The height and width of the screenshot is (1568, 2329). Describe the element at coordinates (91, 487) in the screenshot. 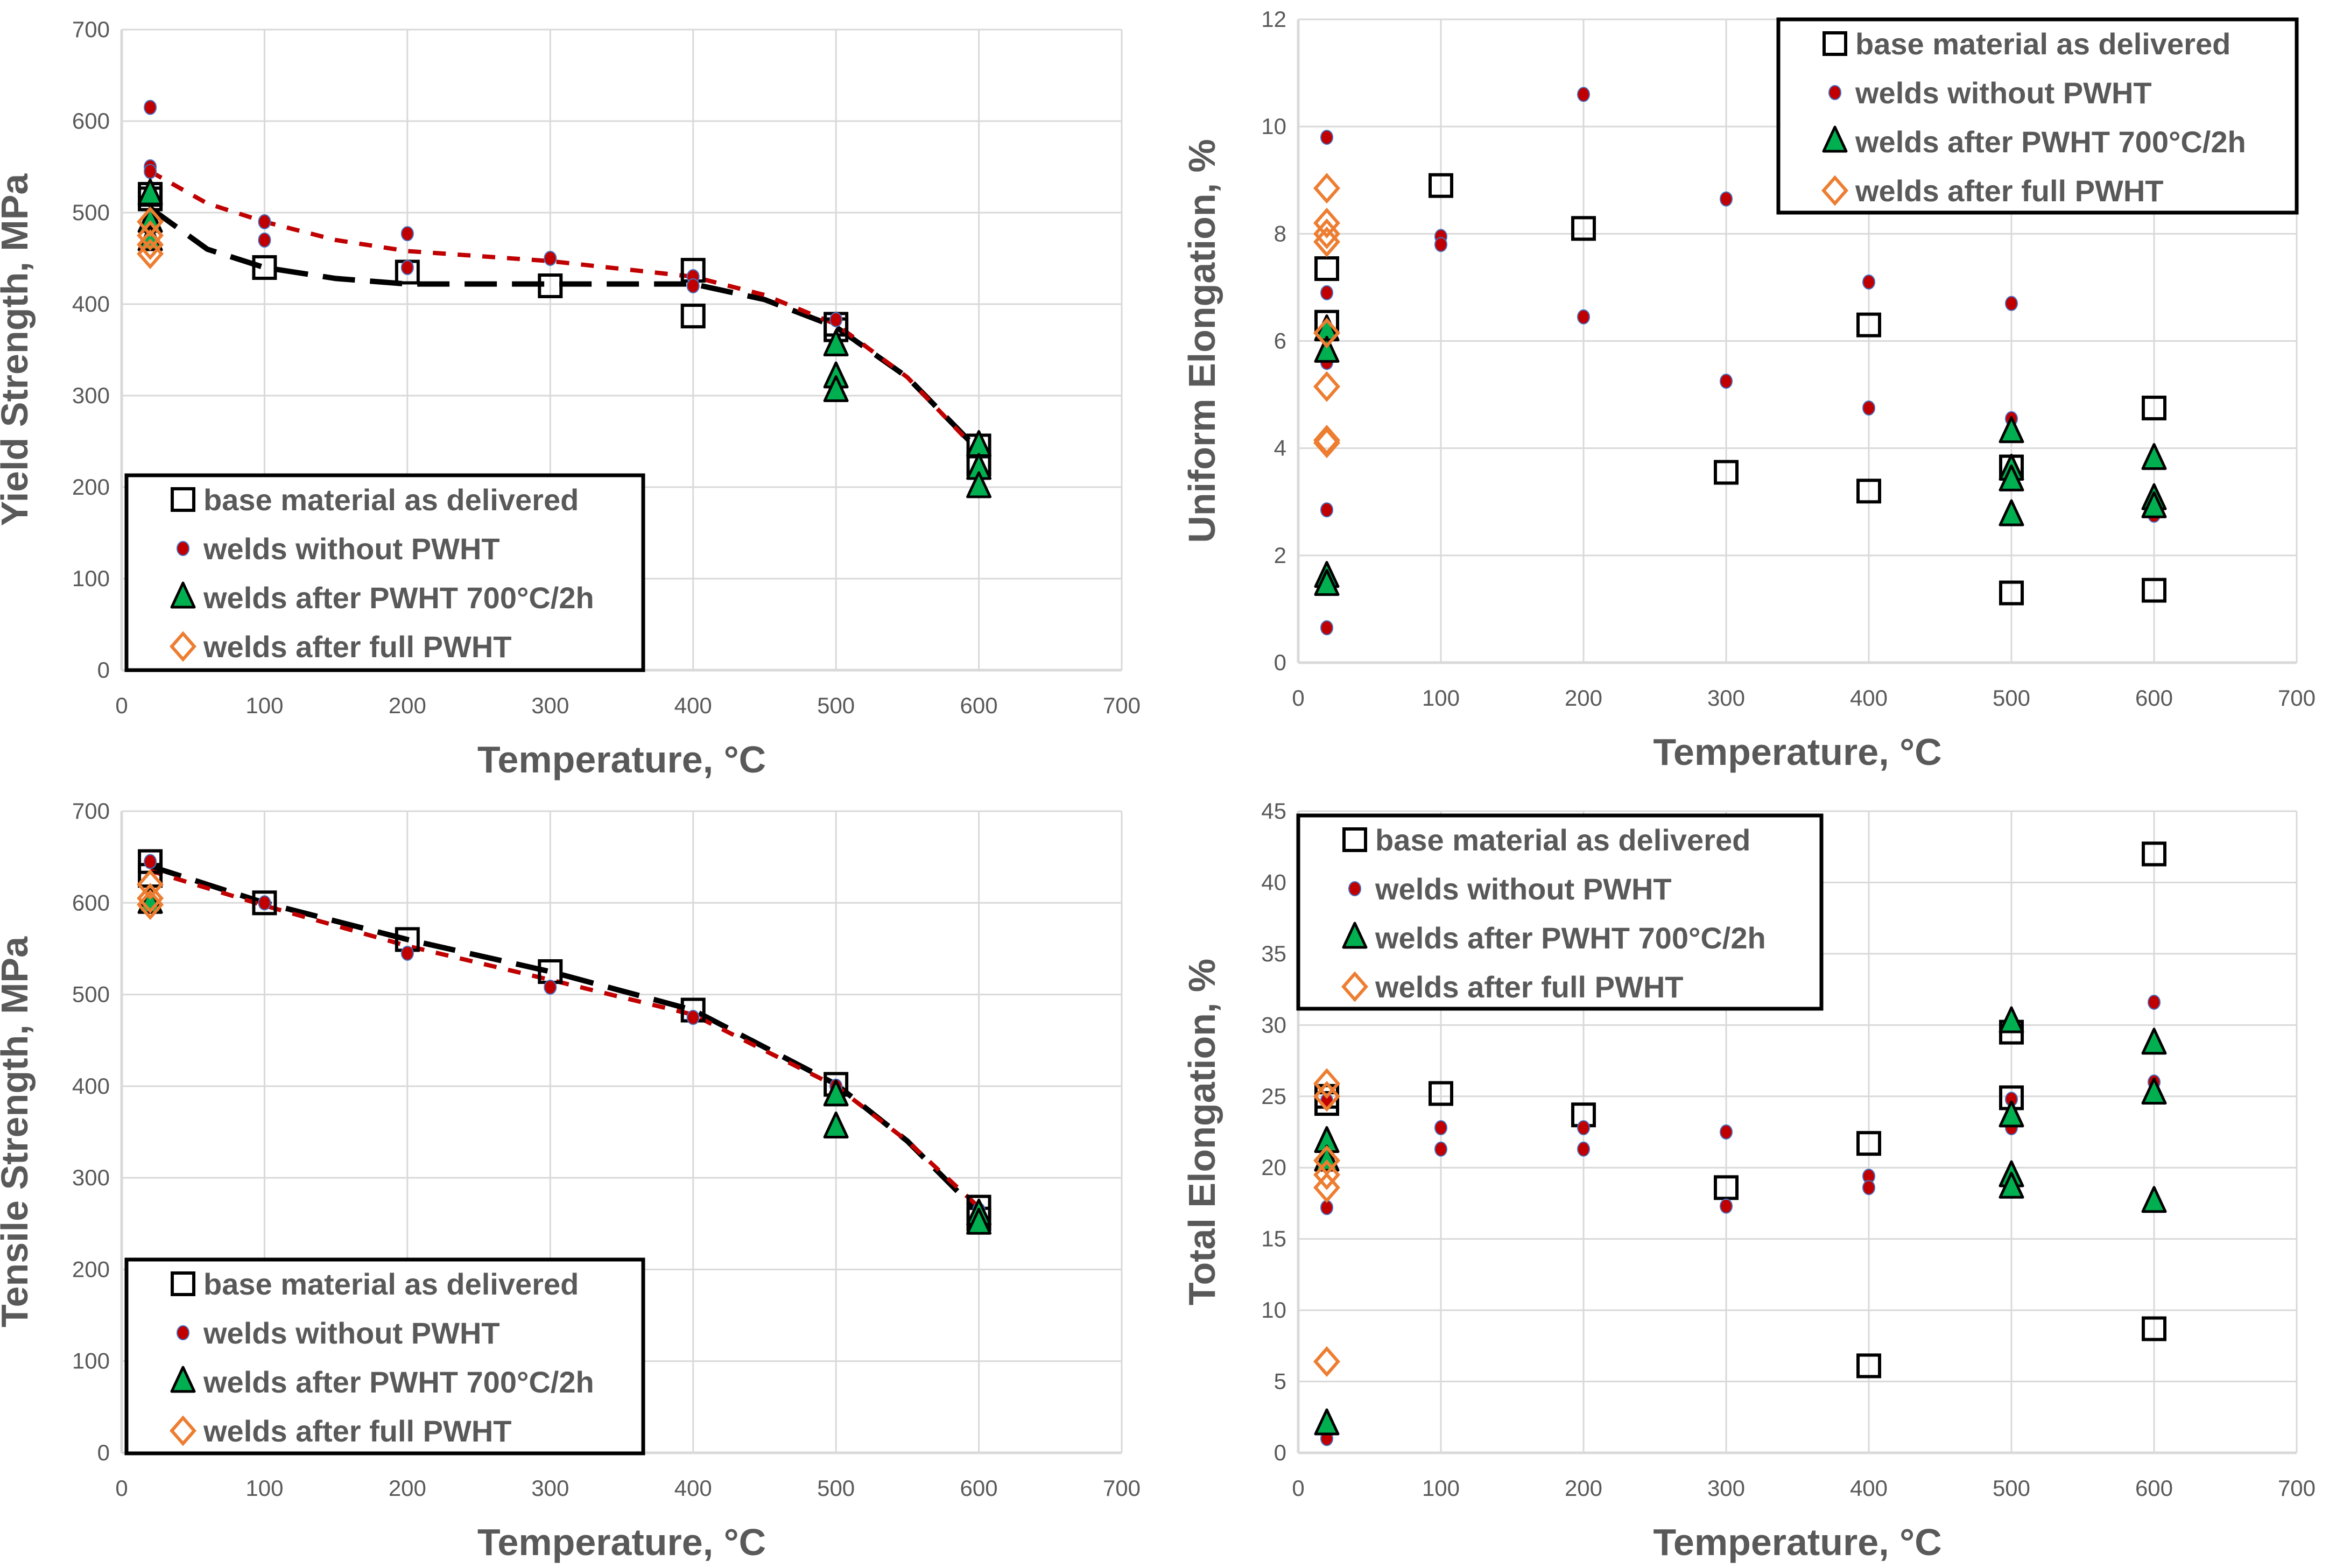

I see `y-tick-label: 200` at that location.